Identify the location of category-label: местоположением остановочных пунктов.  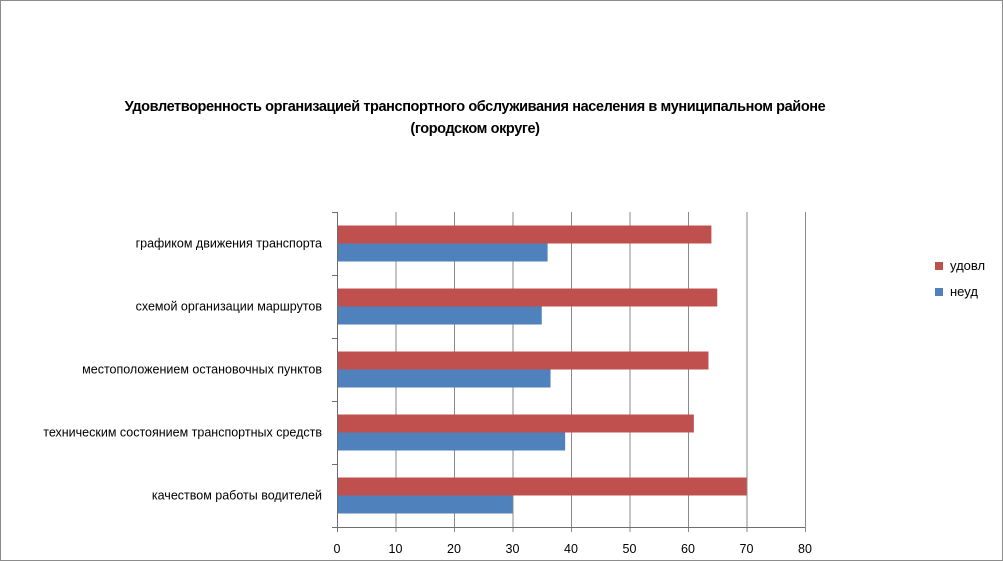
(202, 370).